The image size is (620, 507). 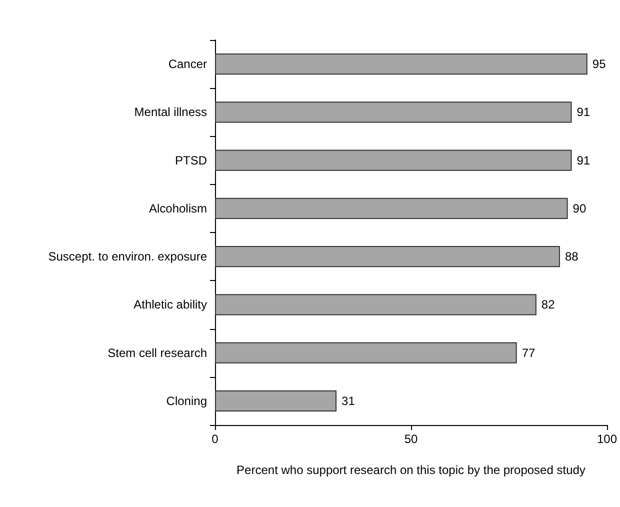 What do you see at coordinates (177, 208) in the screenshot?
I see `y-tick-label: Alcoholism` at bounding box center [177, 208].